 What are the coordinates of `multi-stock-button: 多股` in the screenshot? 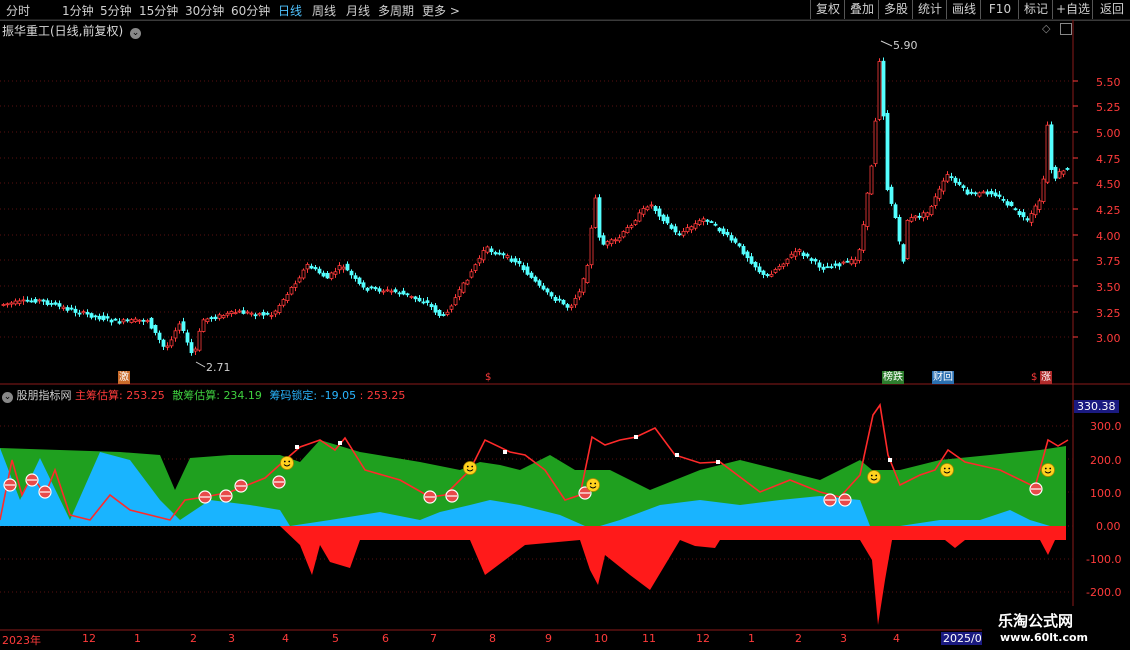 It's located at (895, 9).